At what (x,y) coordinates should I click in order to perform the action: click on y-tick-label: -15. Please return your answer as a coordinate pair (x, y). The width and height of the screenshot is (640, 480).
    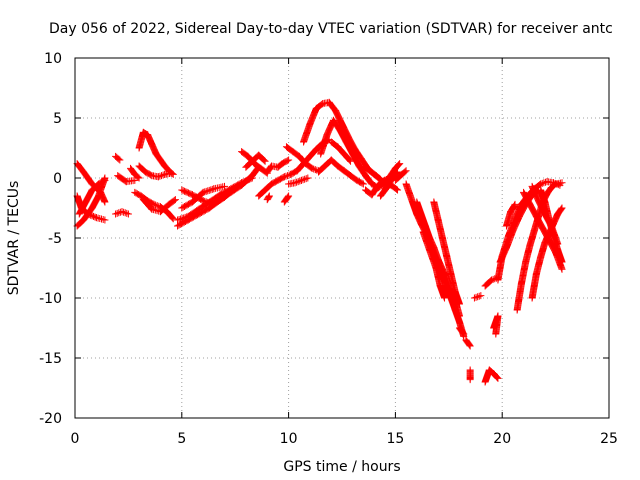
    Looking at the image, I should click on (50, 359).